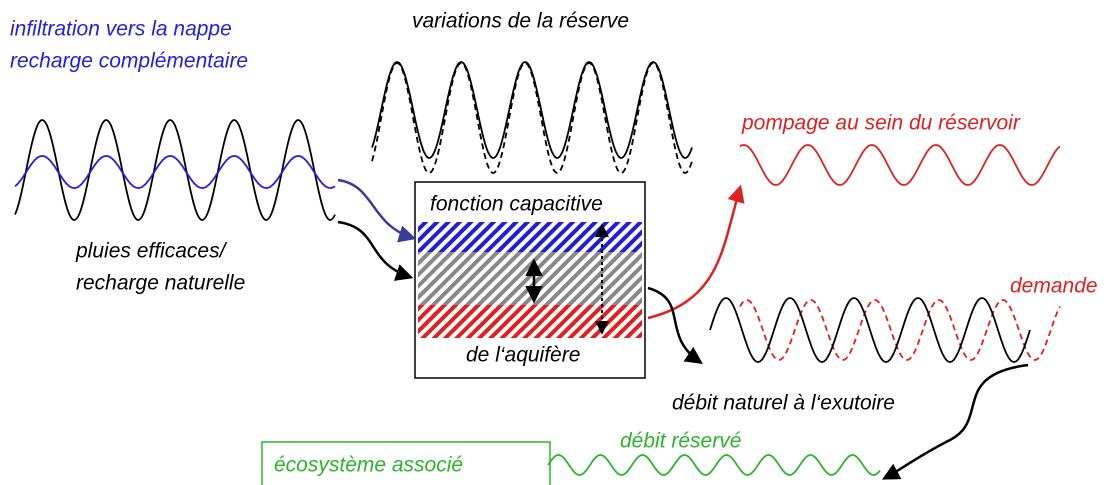 This screenshot has width=1120, height=485. What do you see at coordinates (783, 403) in the screenshot?
I see `label: débit naturel à l‘exutoire` at bounding box center [783, 403].